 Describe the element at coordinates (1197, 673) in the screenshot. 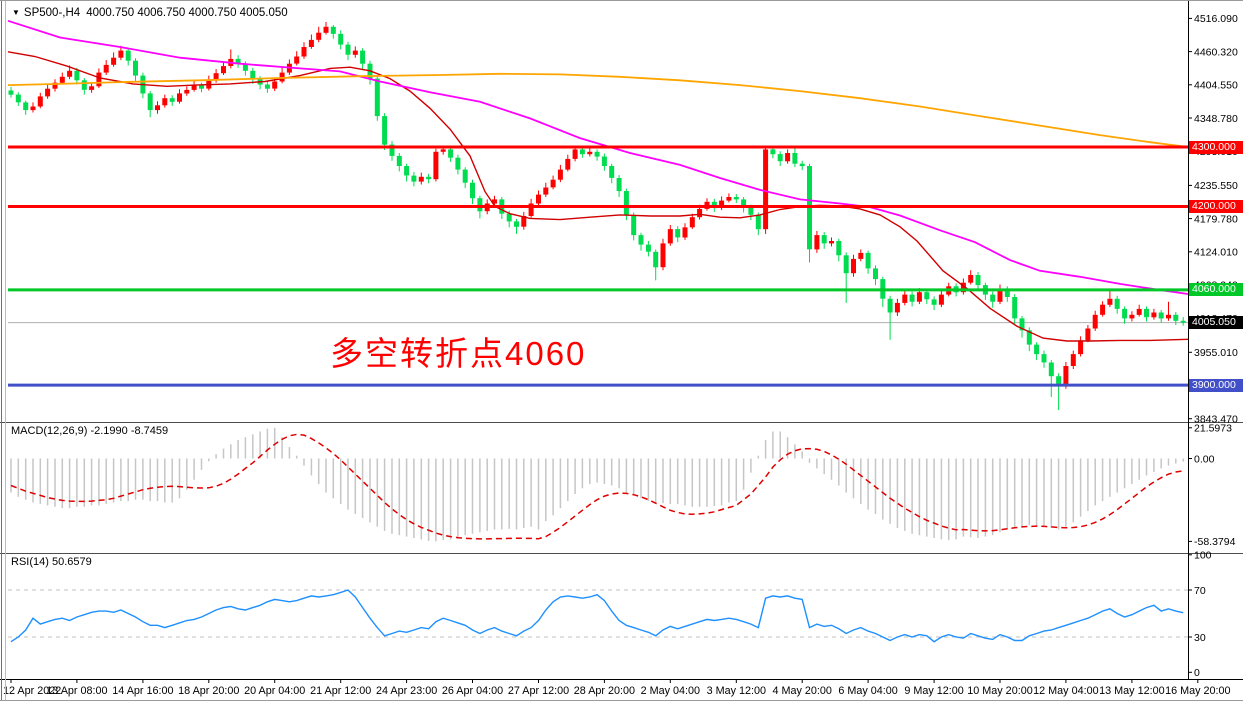

I see `svg-text: 0` at that location.